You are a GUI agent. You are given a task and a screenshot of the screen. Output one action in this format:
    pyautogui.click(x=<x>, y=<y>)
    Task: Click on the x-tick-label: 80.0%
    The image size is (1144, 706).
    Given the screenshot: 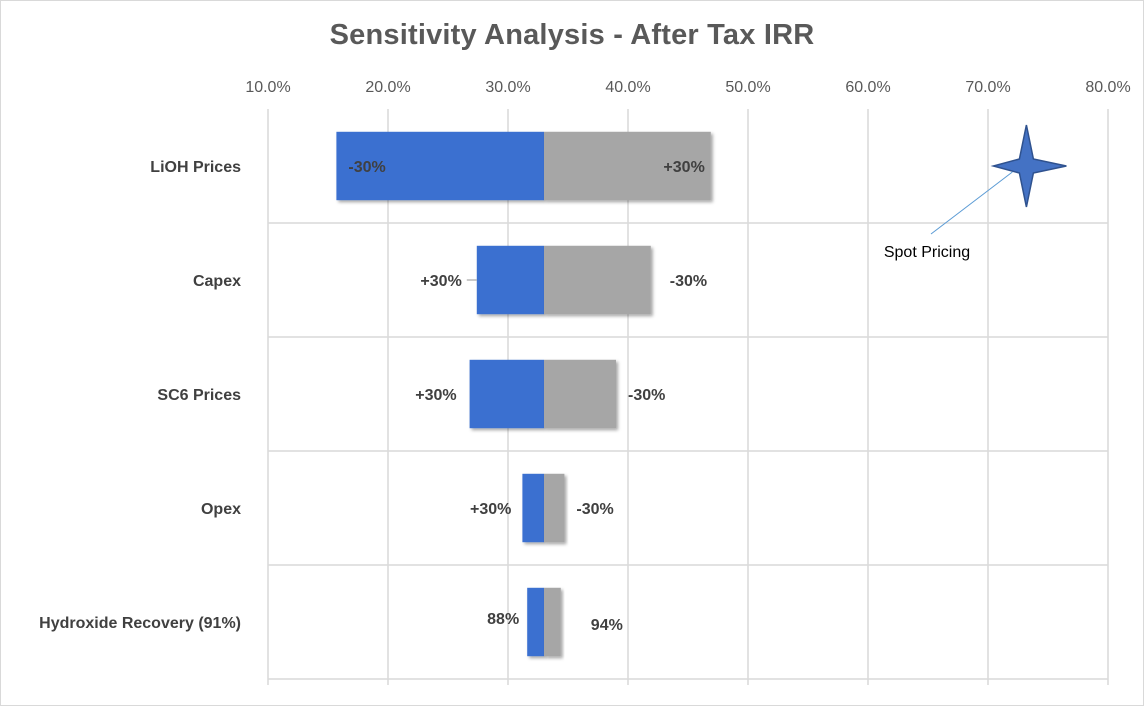 What is the action you would take?
    pyautogui.click(x=1107, y=87)
    